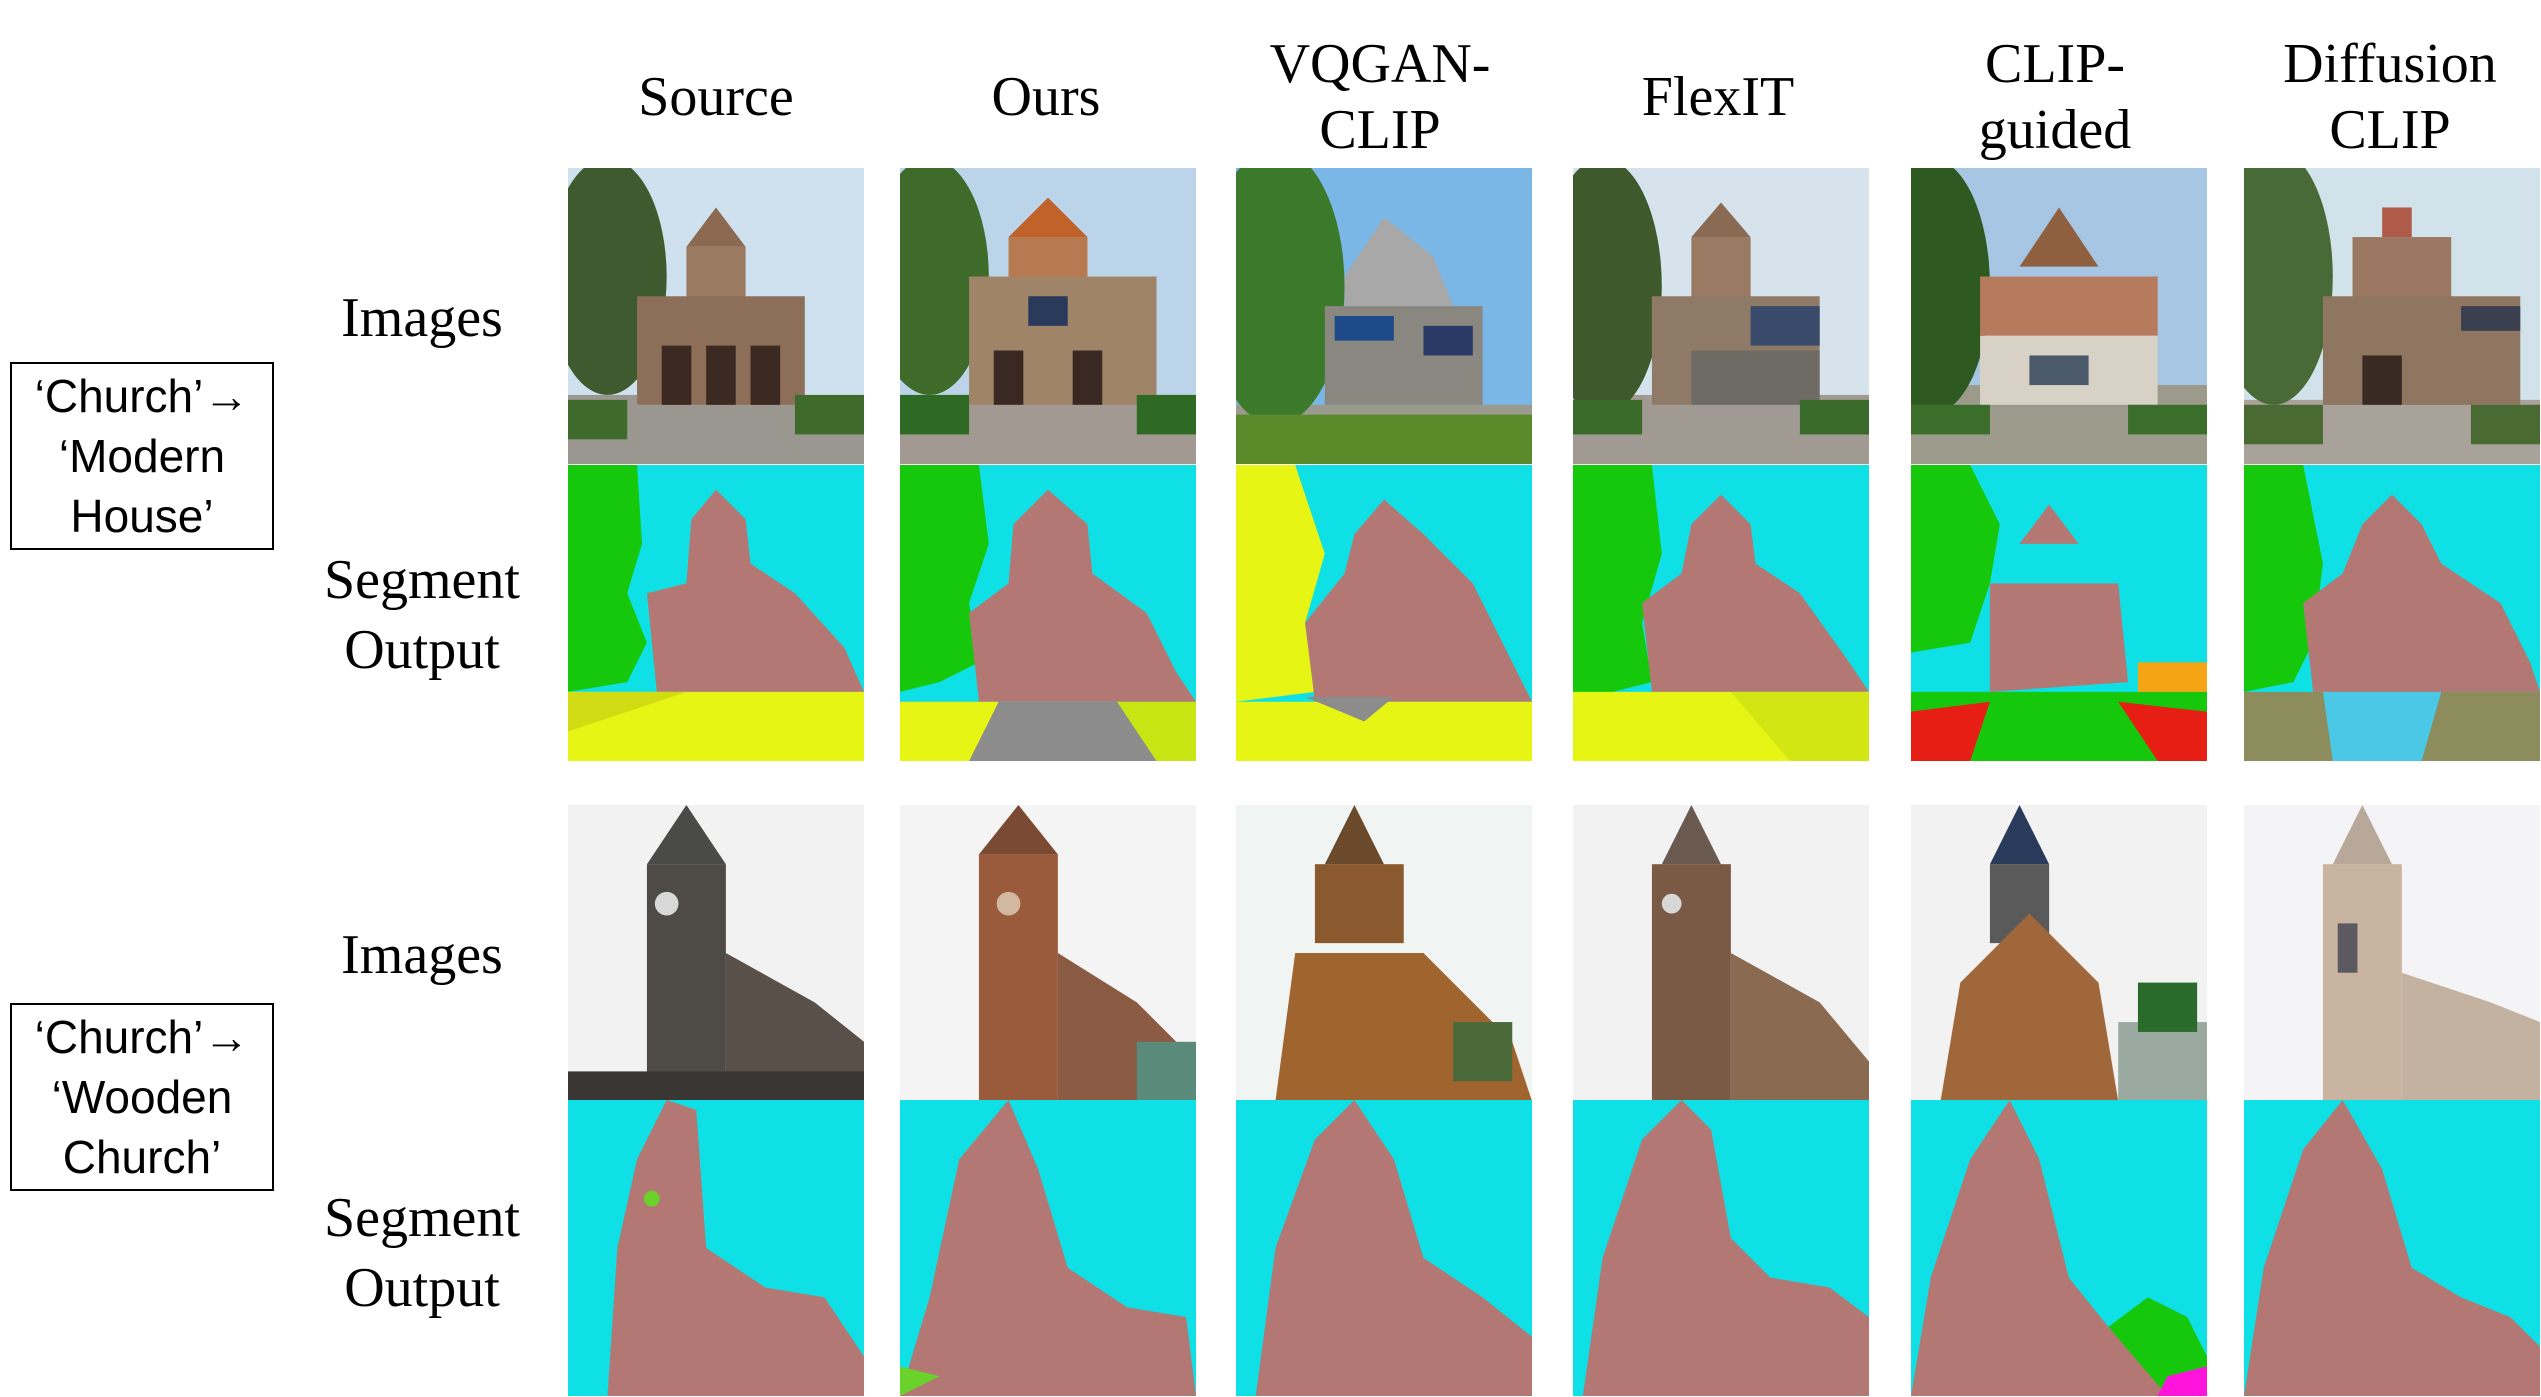 The image size is (2541, 1397). What do you see at coordinates (2392, 613) in the screenshot?
I see `segment-modern-house-diffusion-clip` at bounding box center [2392, 613].